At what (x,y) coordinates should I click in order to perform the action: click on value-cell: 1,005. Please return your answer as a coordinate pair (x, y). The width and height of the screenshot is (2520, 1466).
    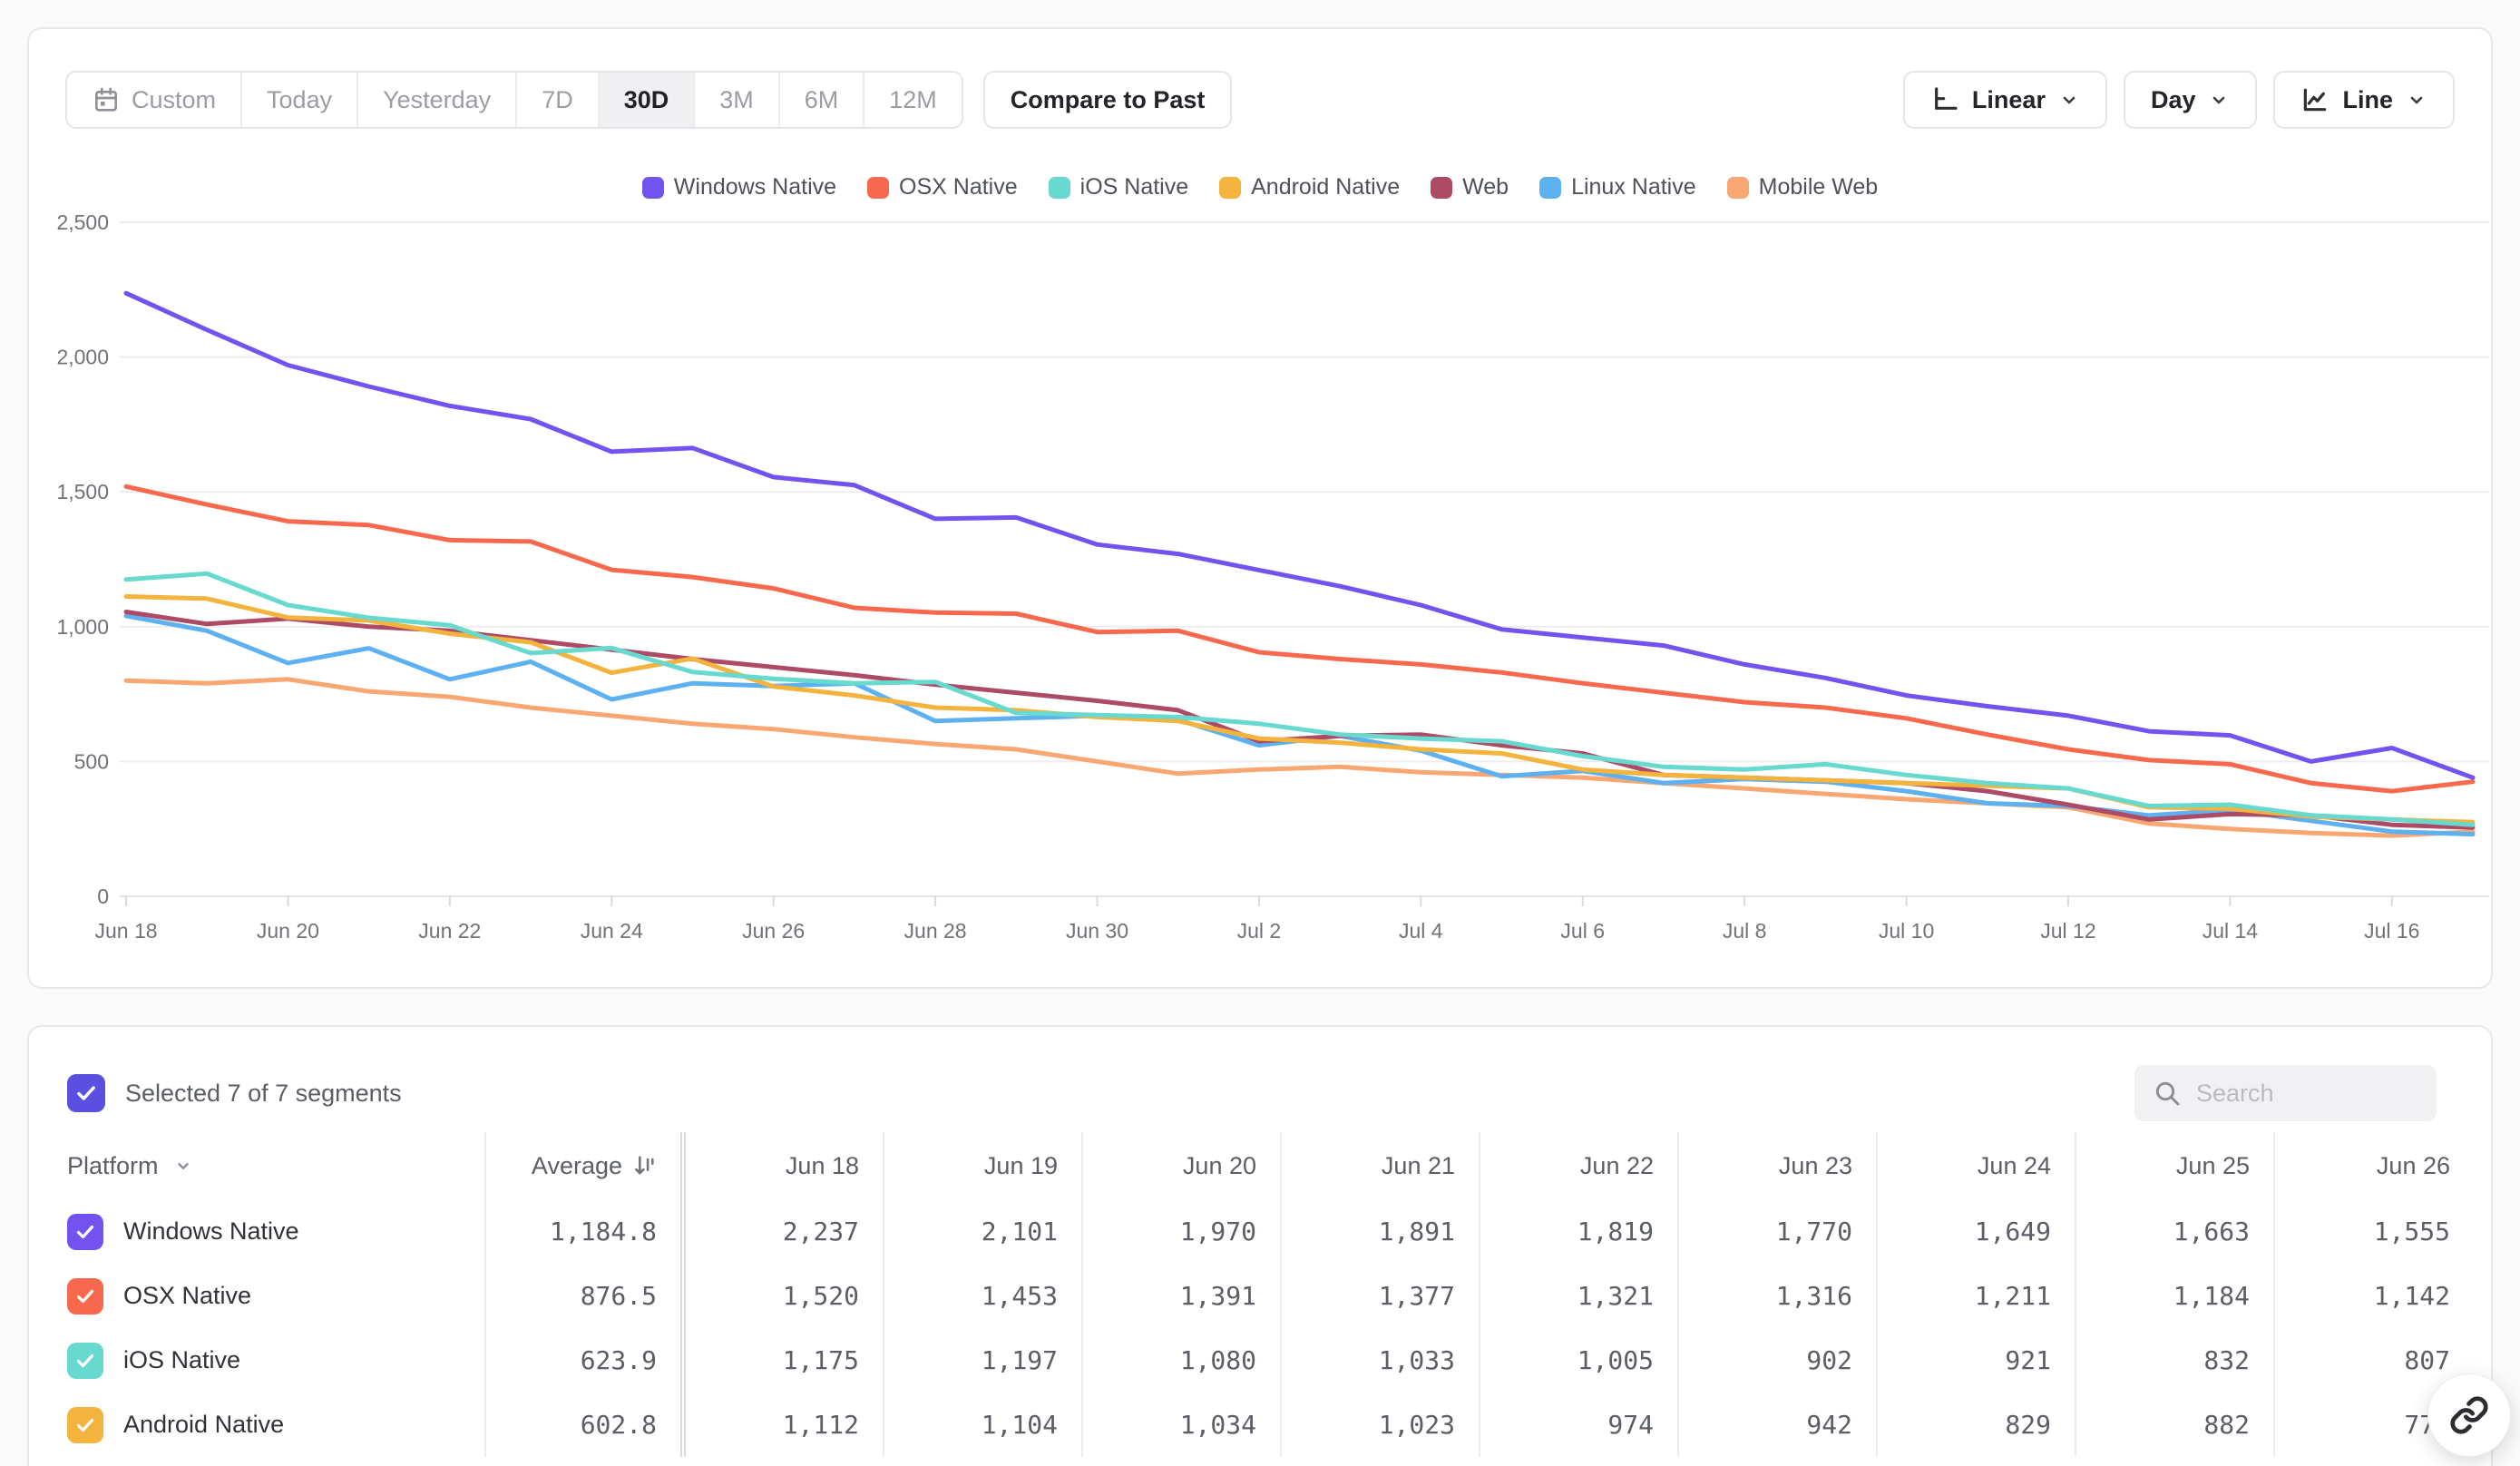
    Looking at the image, I should click on (1580, 1360).